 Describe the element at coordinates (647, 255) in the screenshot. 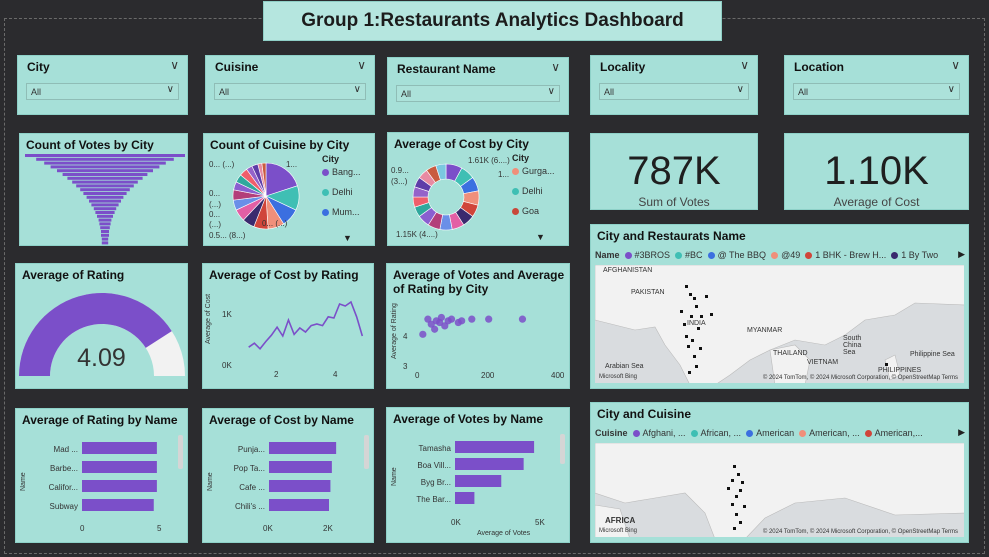

I see `legend-item: #3BROS` at that location.